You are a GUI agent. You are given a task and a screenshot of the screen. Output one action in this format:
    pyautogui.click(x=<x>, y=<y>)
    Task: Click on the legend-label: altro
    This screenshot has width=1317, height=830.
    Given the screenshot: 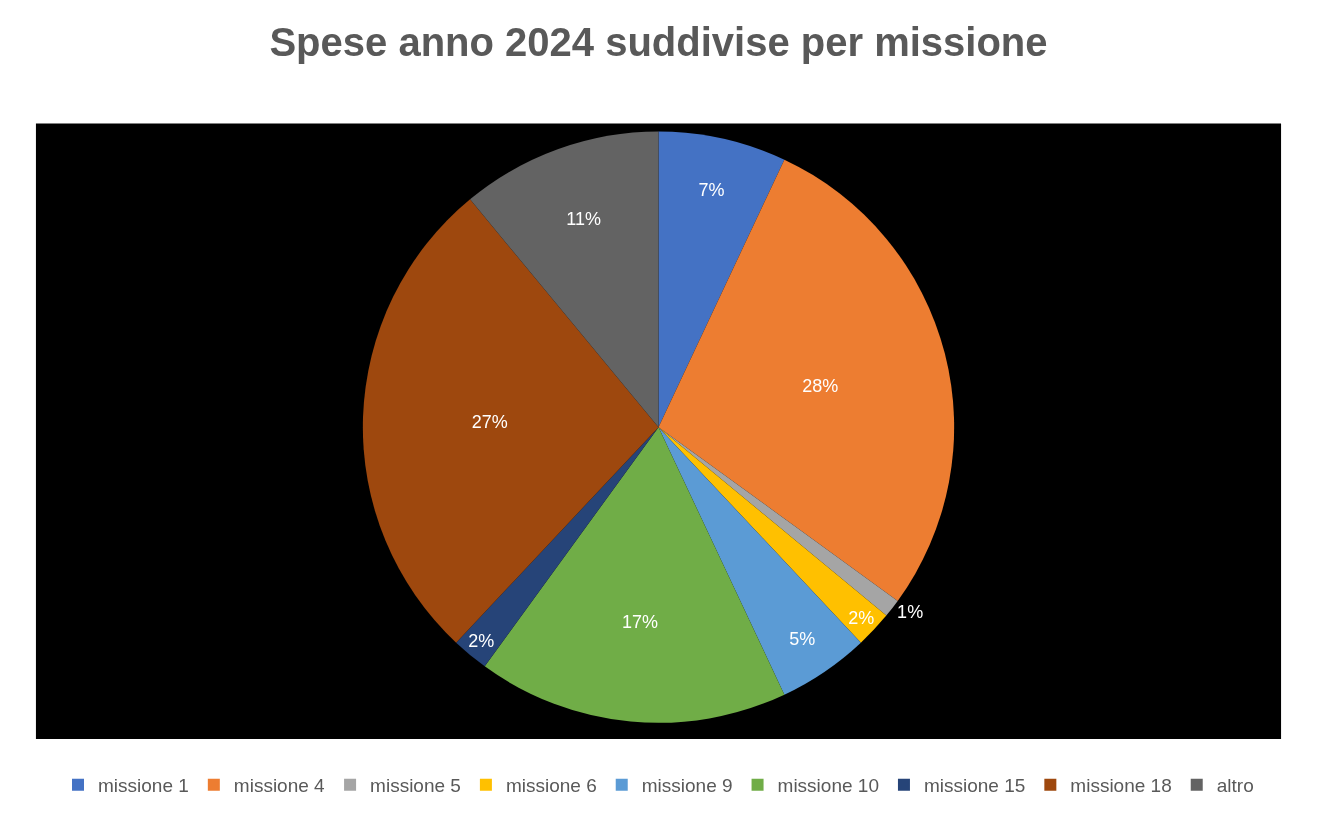 What is the action you would take?
    pyautogui.click(x=1235, y=786)
    